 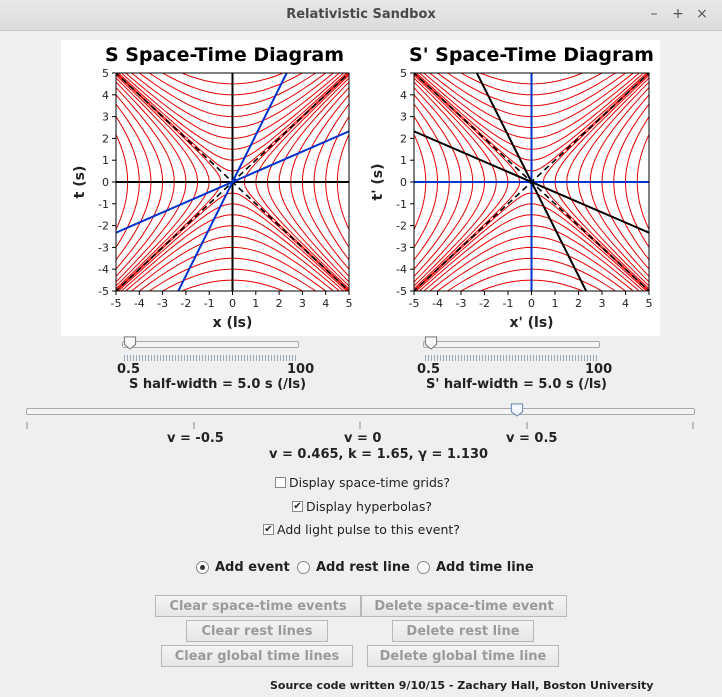 I want to click on maximize-button: +, so click(x=678, y=14).